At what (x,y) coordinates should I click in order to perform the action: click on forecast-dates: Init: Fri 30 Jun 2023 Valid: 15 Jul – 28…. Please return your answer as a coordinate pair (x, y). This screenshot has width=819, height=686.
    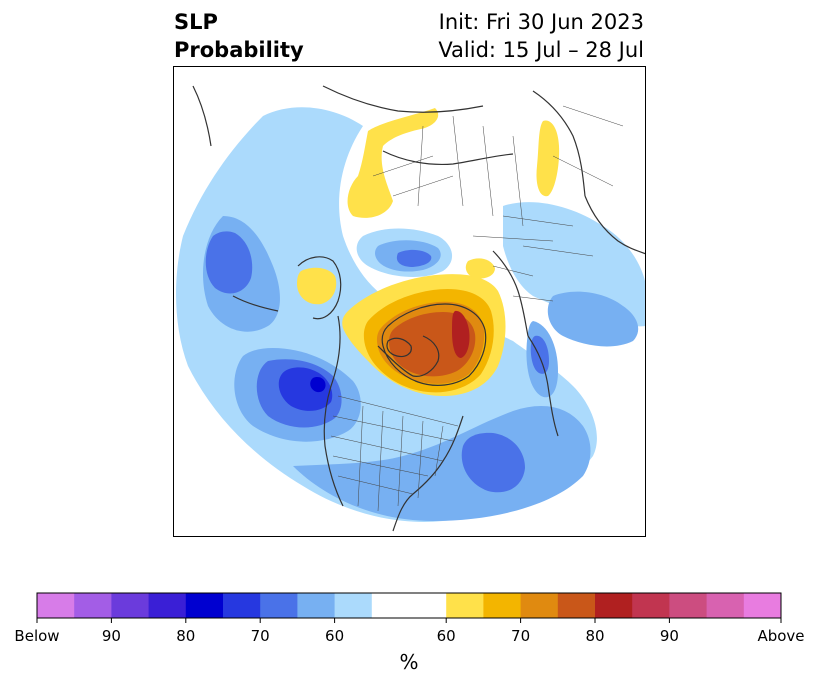
    Looking at the image, I should click on (541, 36).